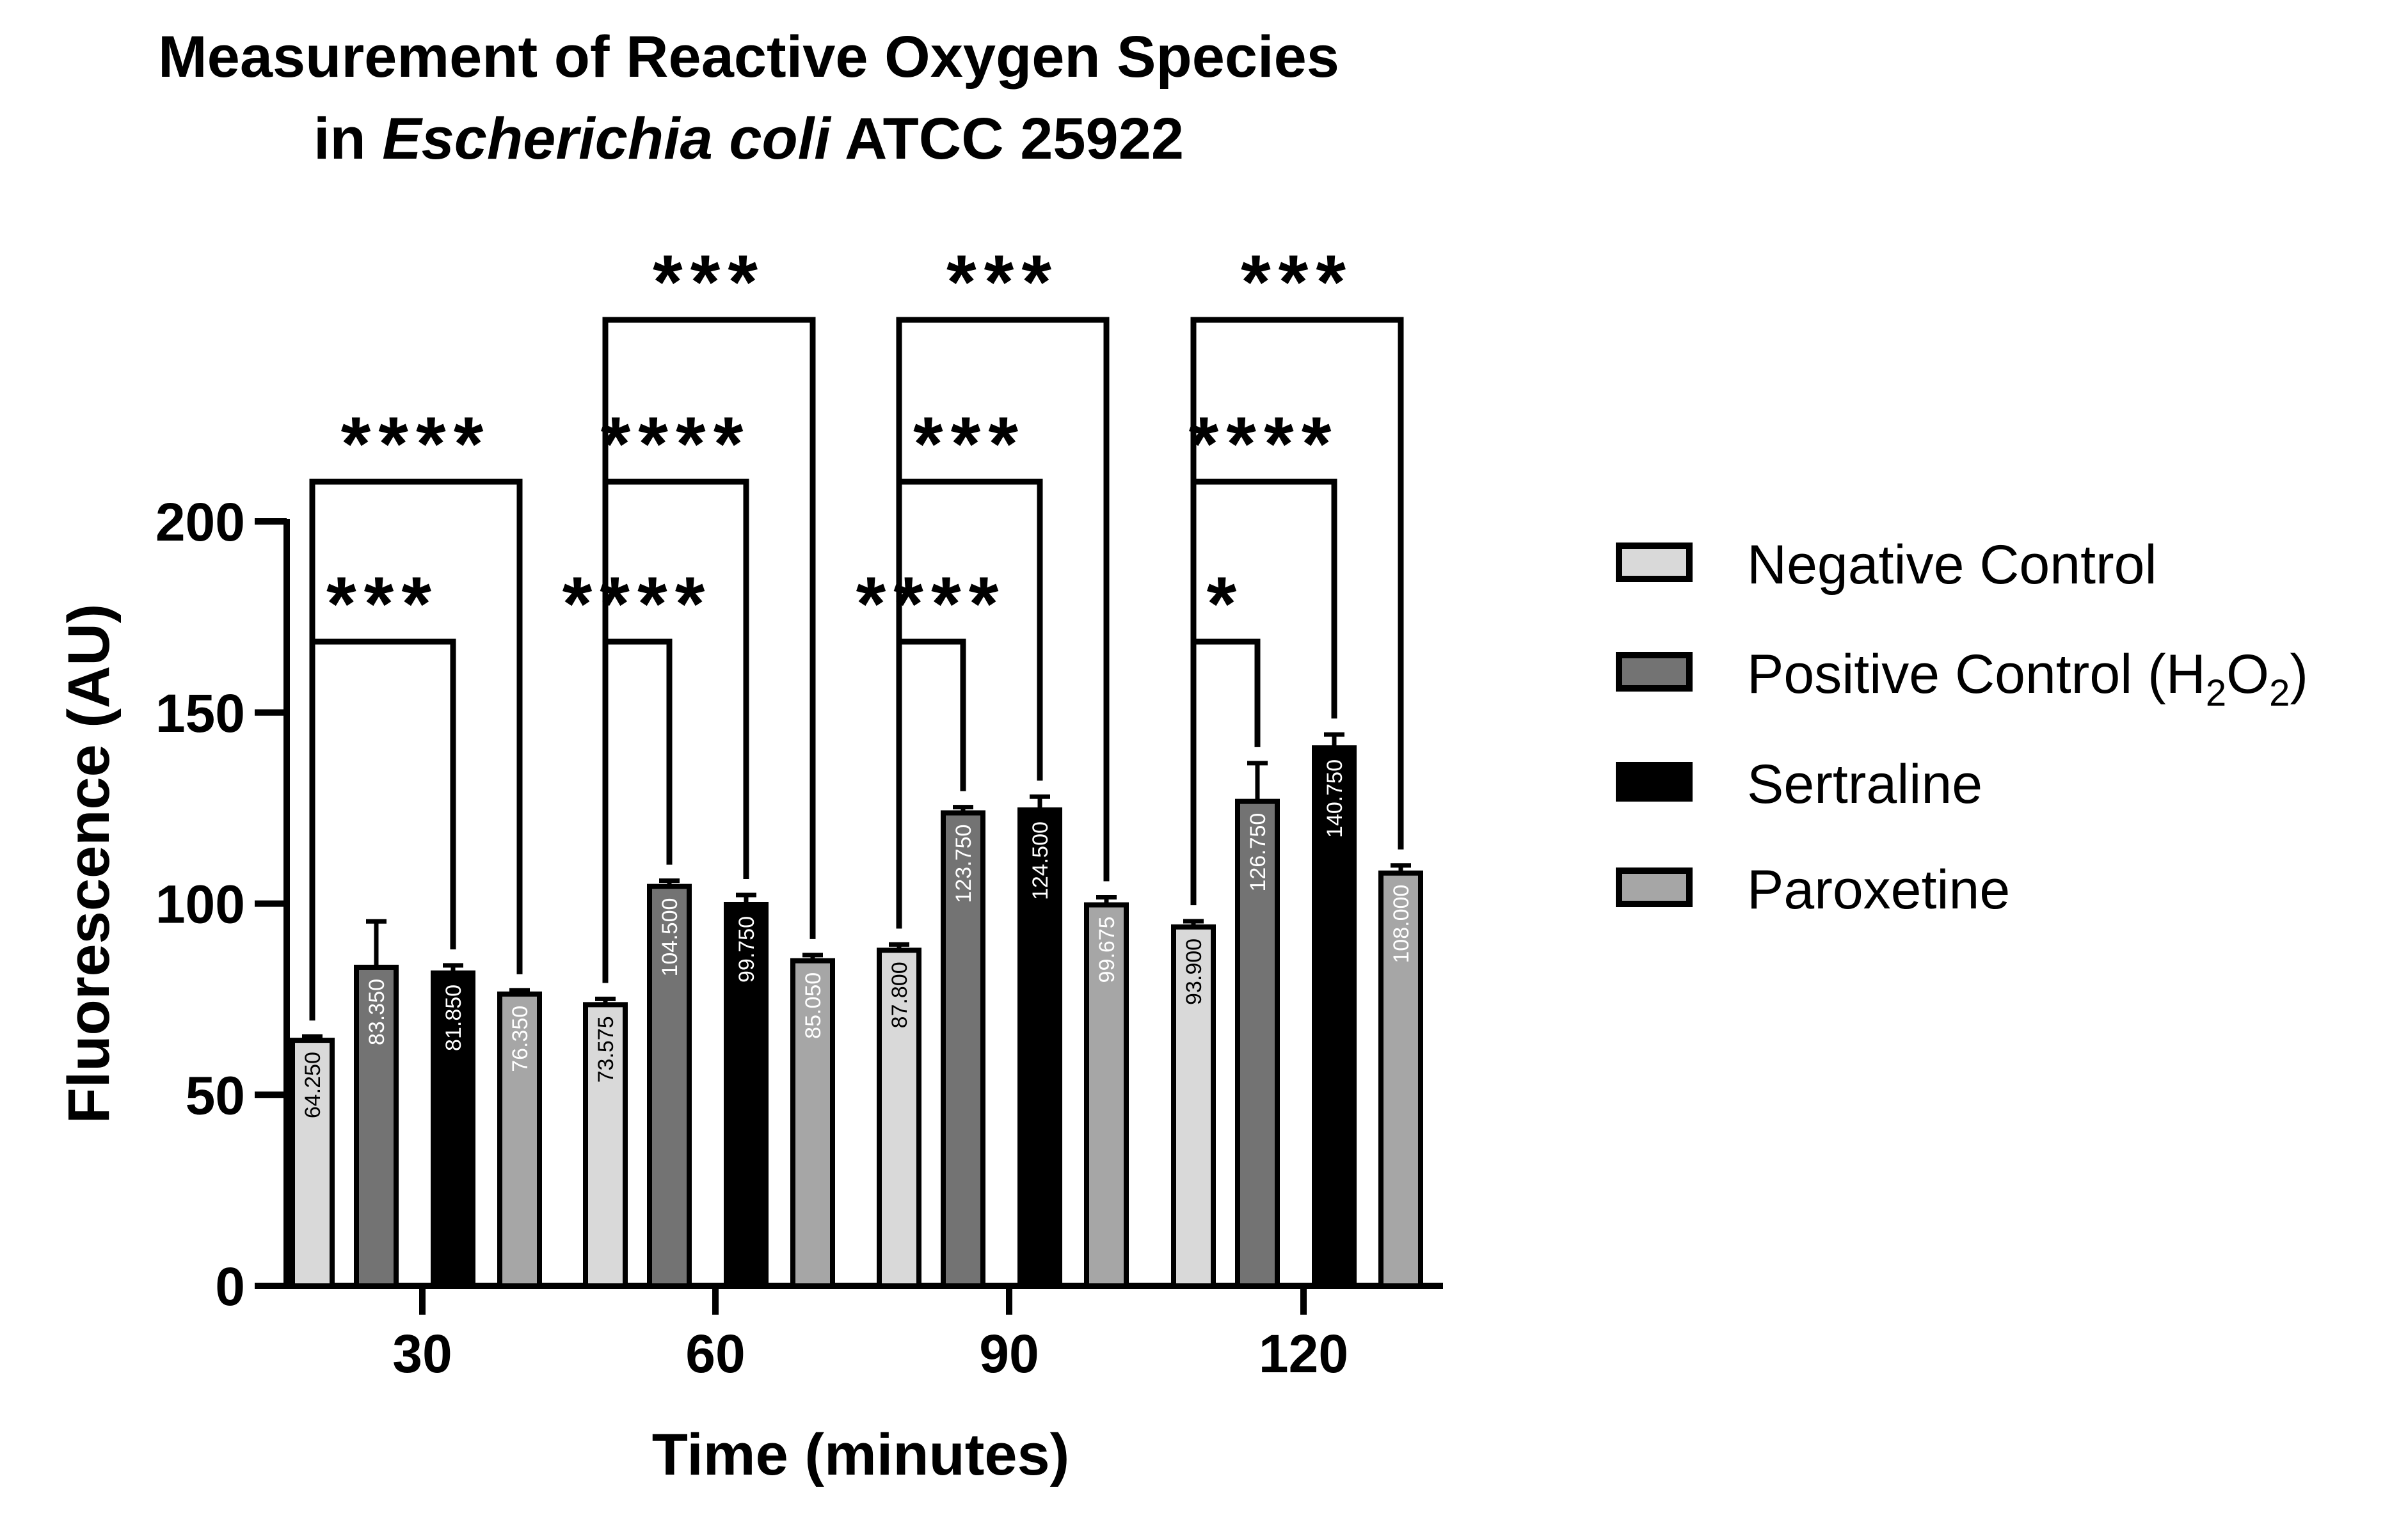 This screenshot has width=2408, height=1513. I want to click on legend-positive-sub2: 2, so click(2279, 693).